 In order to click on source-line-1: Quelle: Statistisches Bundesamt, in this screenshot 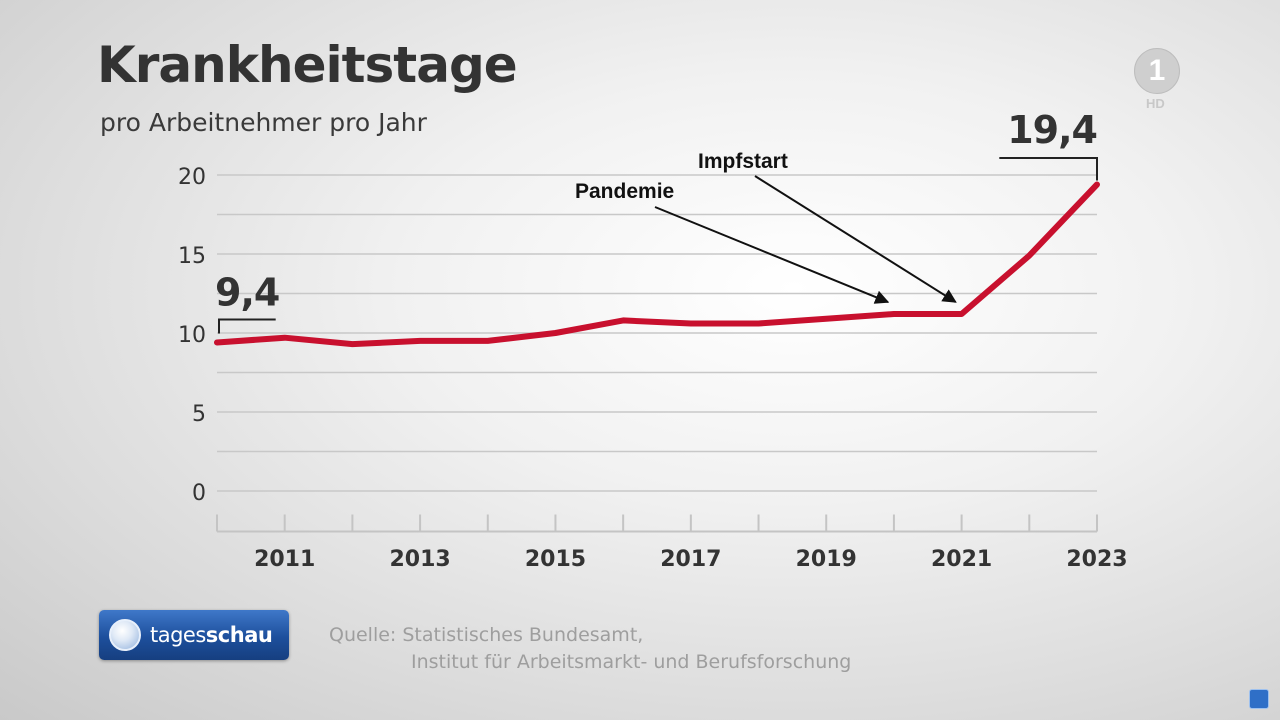, I will do `click(486, 635)`.